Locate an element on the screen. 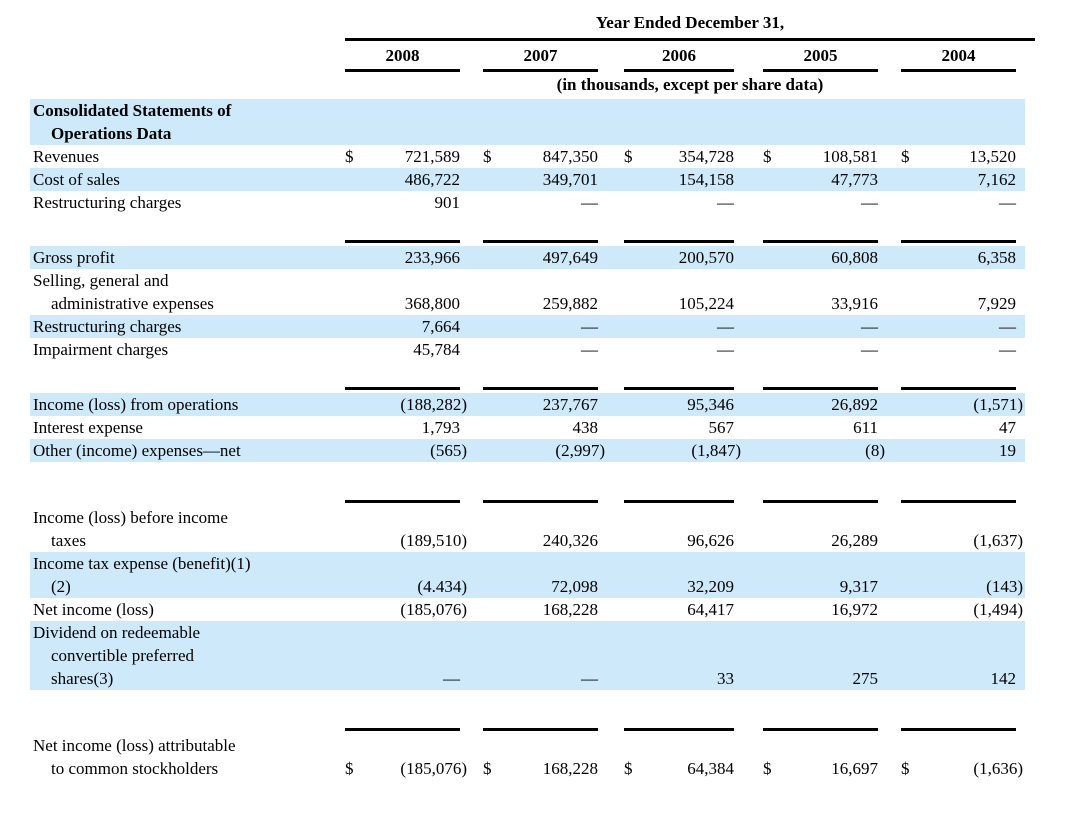  value-cell: 349,701 is located at coordinates (570, 179).